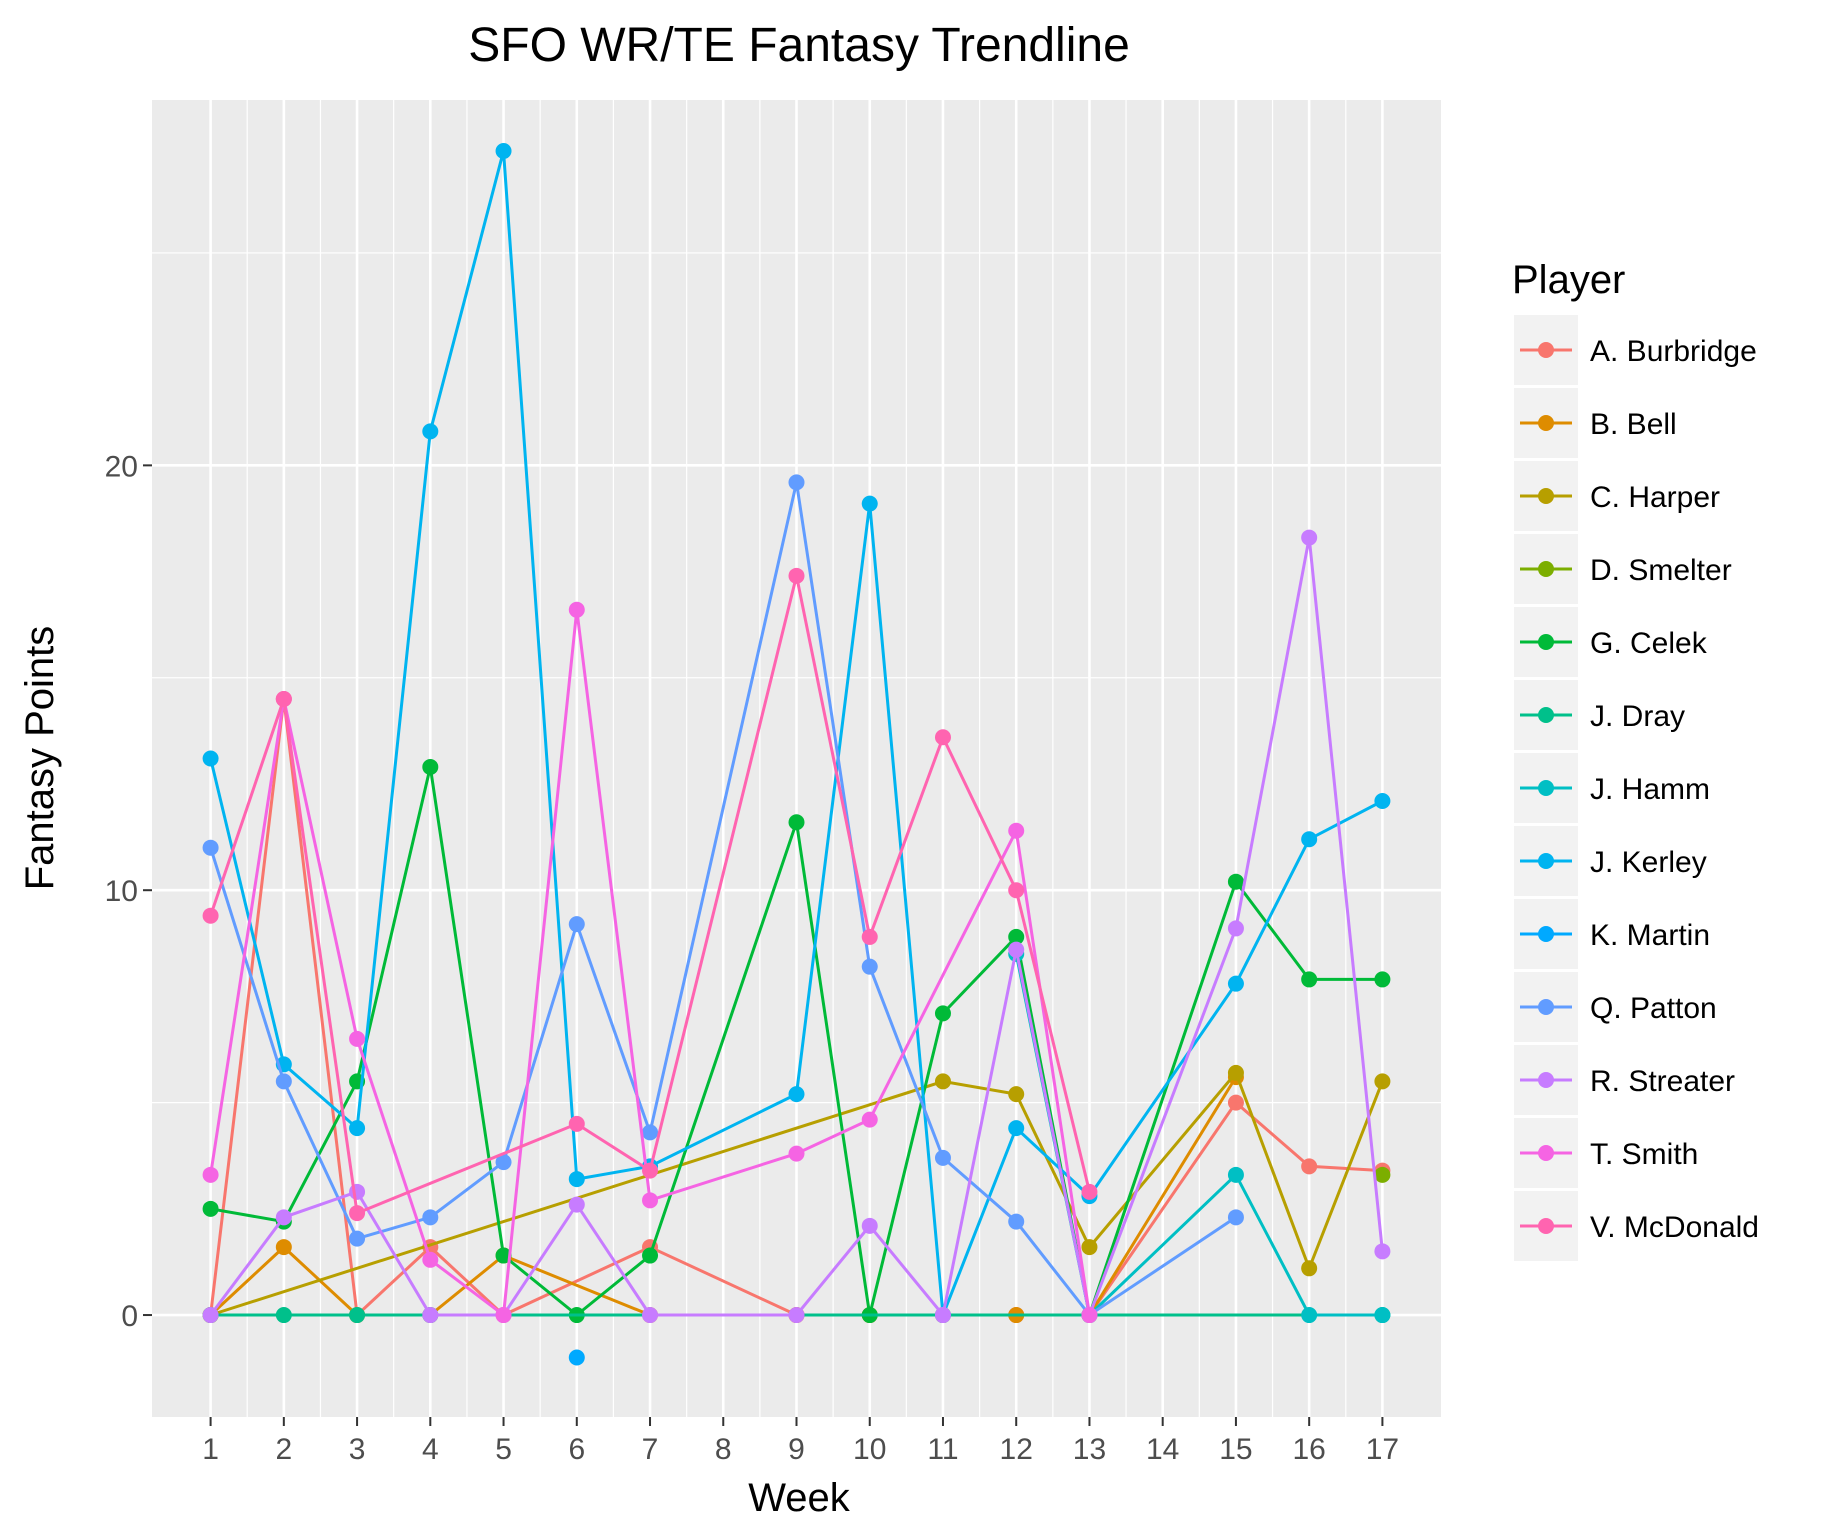 The height and width of the screenshot is (1529, 1833). What do you see at coordinates (121, 466) in the screenshot?
I see `y-tick-label: 20` at bounding box center [121, 466].